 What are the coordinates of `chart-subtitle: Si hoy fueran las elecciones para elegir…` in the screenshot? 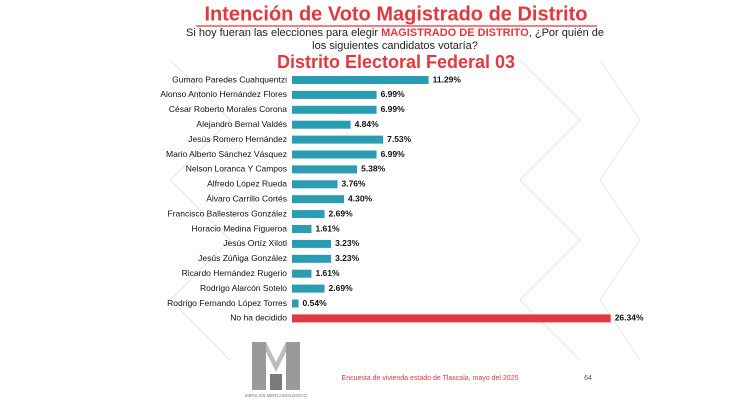 It's located at (395, 33).